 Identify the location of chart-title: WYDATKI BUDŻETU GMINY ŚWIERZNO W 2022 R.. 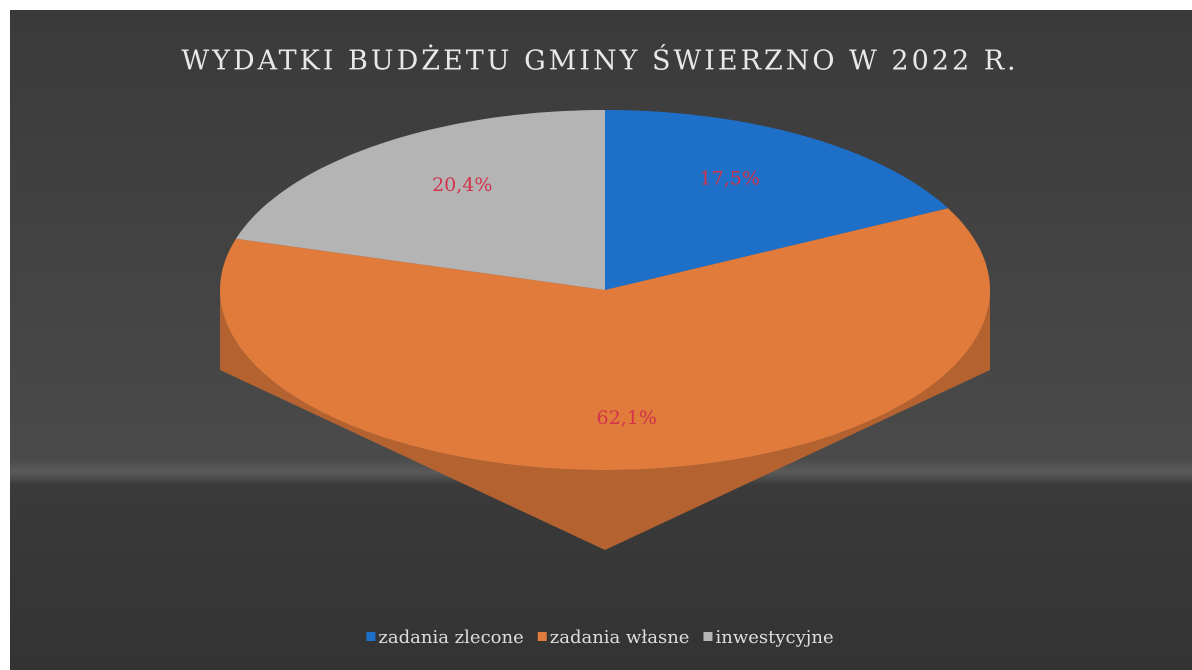
(599, 60).